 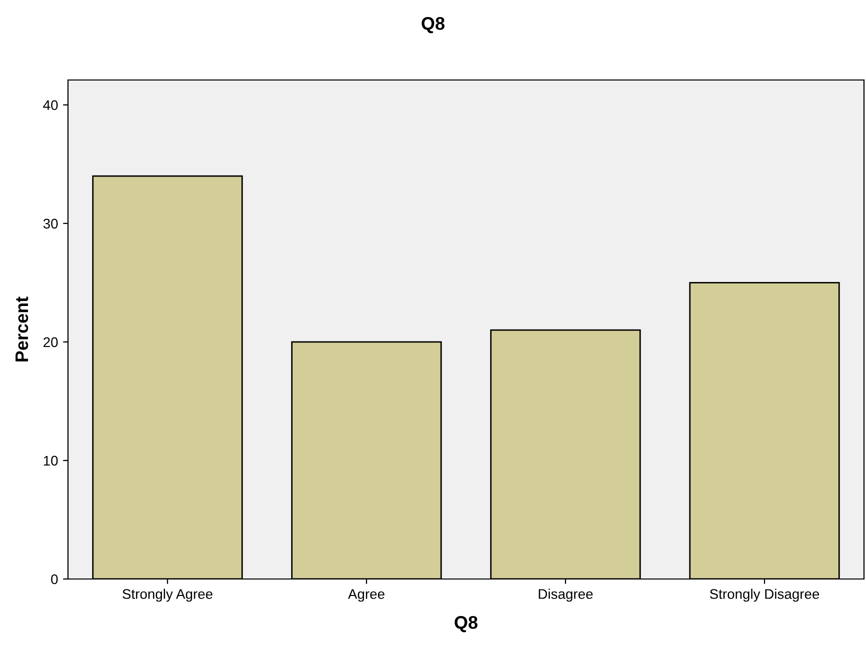 What do you see at coordinates (765, 595) in the screenshot?
I see `x-tick-label: Strongly Disagree` at bounding box center [765, 595].